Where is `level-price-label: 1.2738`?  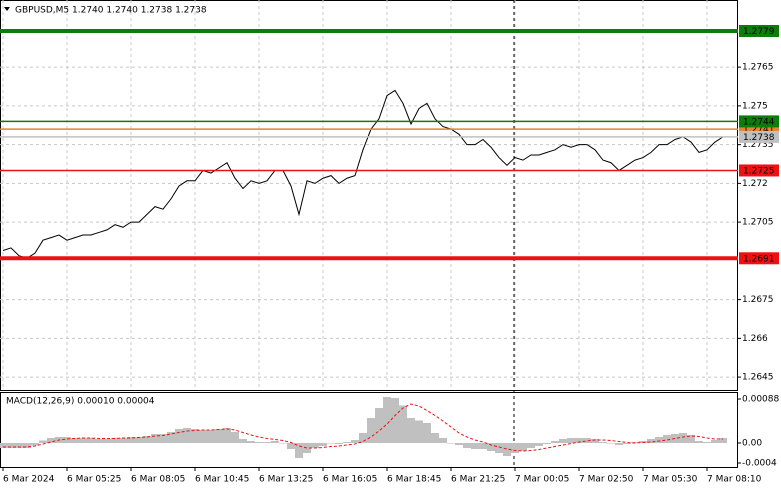
level-price-label: 1.2738 is located at coordinates (759, 138).